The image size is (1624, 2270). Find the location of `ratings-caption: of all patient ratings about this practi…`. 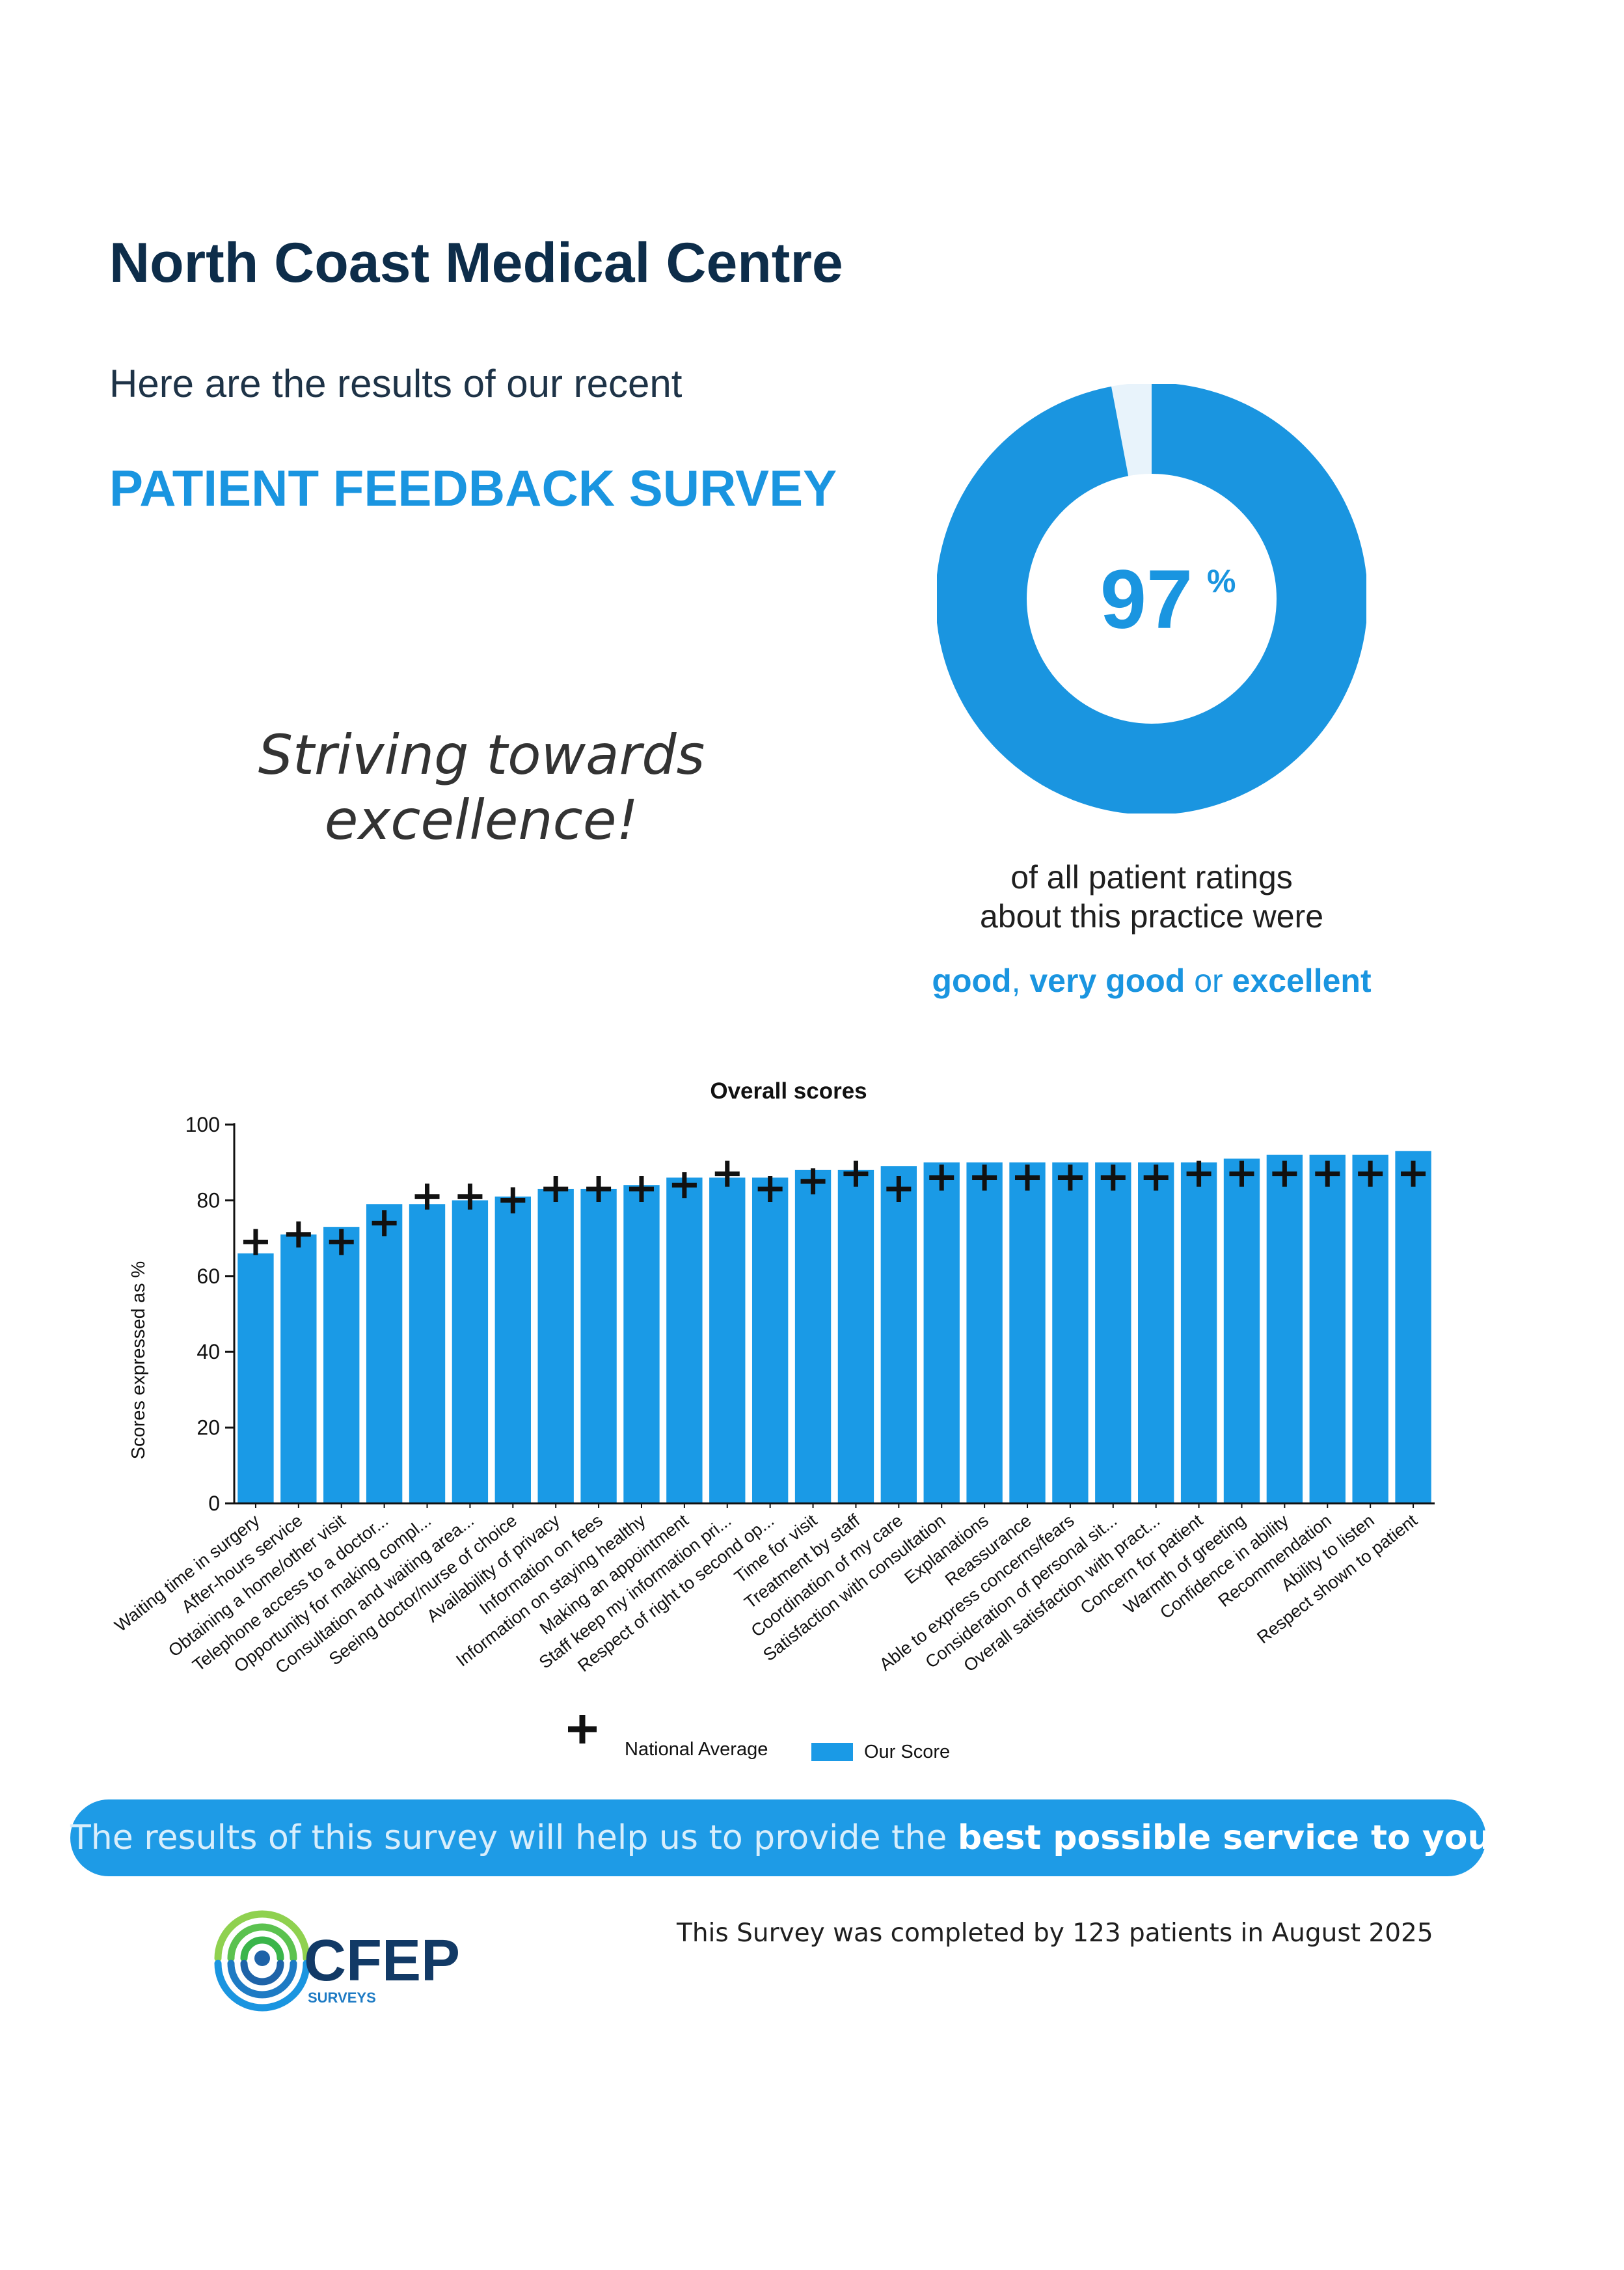

ratings-caption: of all patient ratings about this practi… is located at coordinates (1151, 897).